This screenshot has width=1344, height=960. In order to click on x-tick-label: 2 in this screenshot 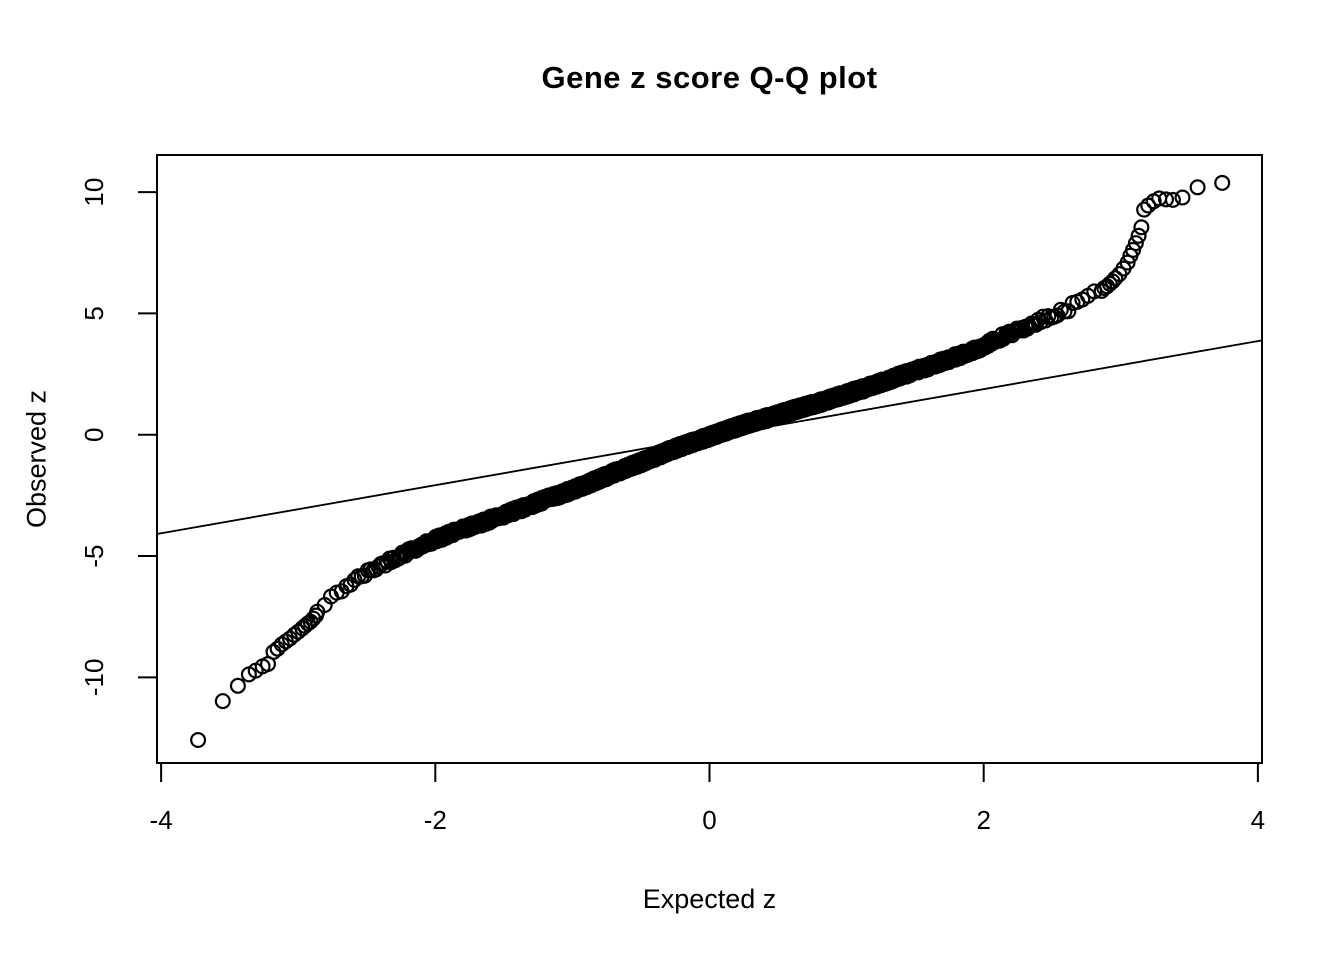, I will do `click(983, 820)`.